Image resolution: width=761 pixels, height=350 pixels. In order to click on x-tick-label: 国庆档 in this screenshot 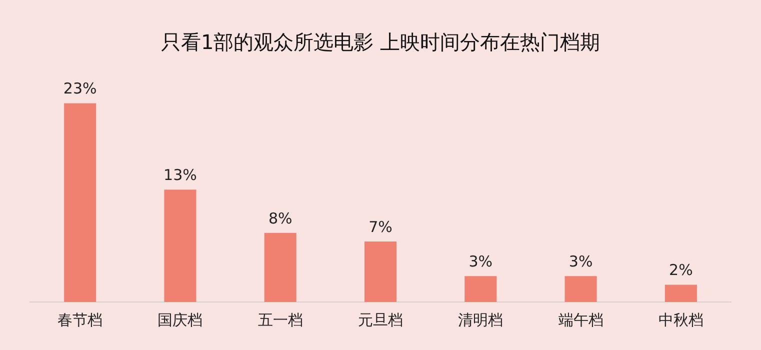, I will do `click(180, 319)`.